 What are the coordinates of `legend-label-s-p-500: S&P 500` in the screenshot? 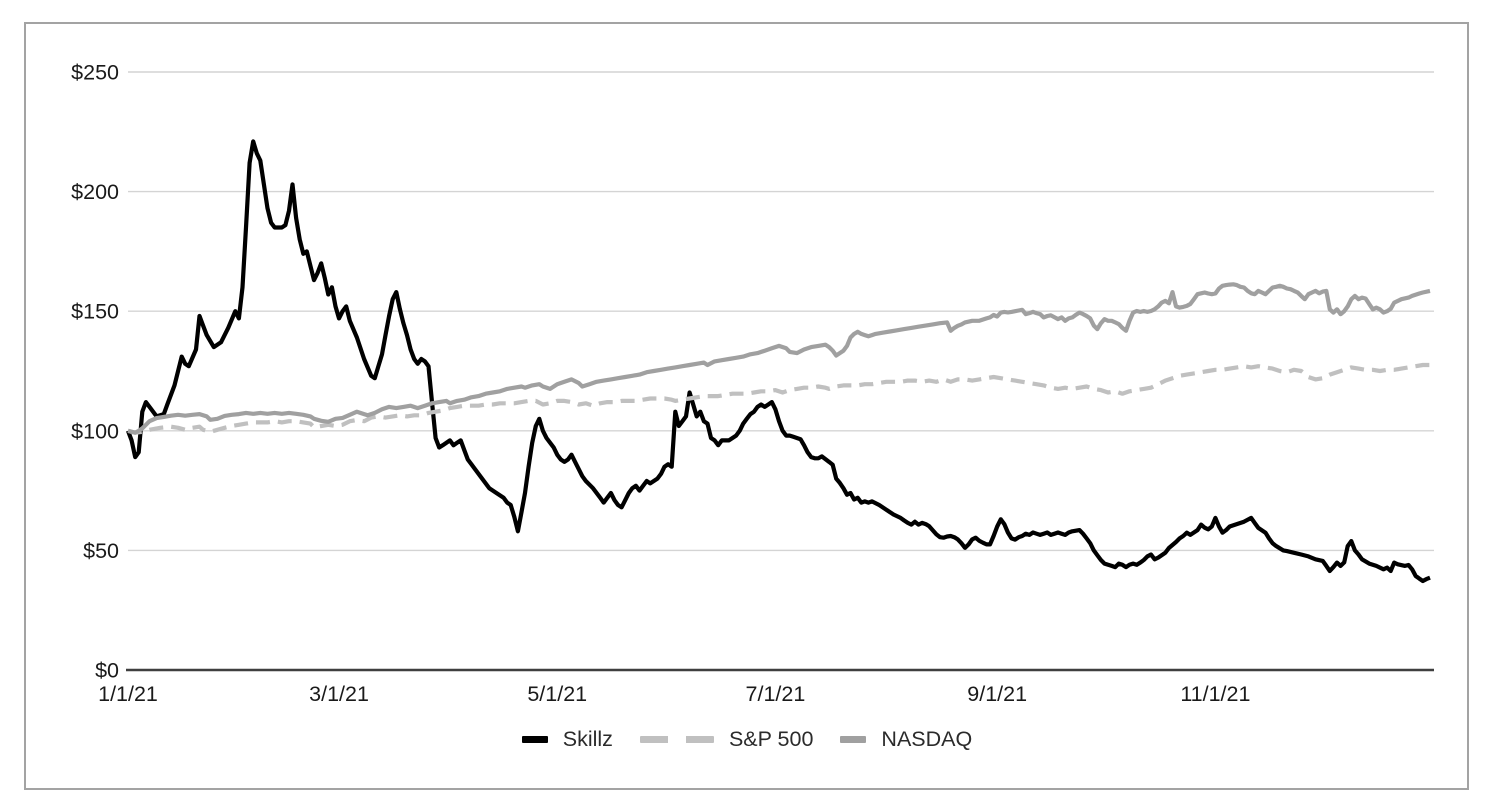 It's located at (771, 739).